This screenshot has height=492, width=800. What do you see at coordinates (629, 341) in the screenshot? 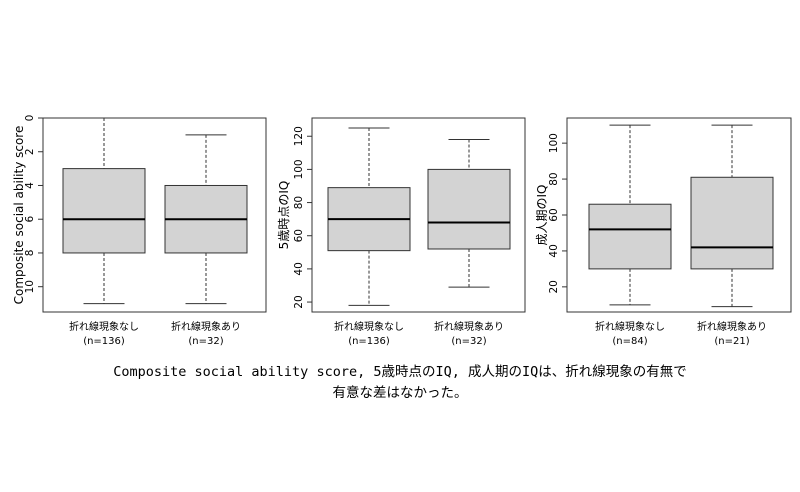
I see `category-n-label: (n=84)` at bounding box center [629, 341].